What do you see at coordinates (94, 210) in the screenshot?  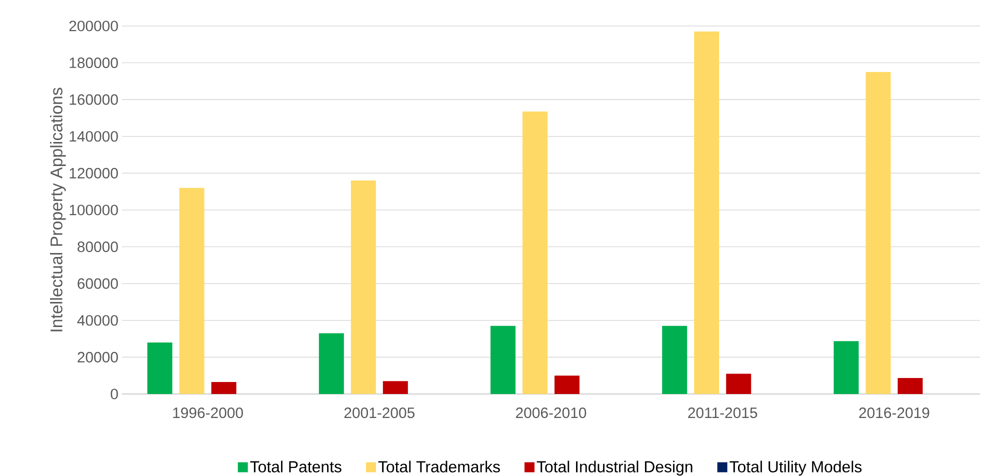 I see `y-tick-label: 100000` at bounding box center [94, 210].